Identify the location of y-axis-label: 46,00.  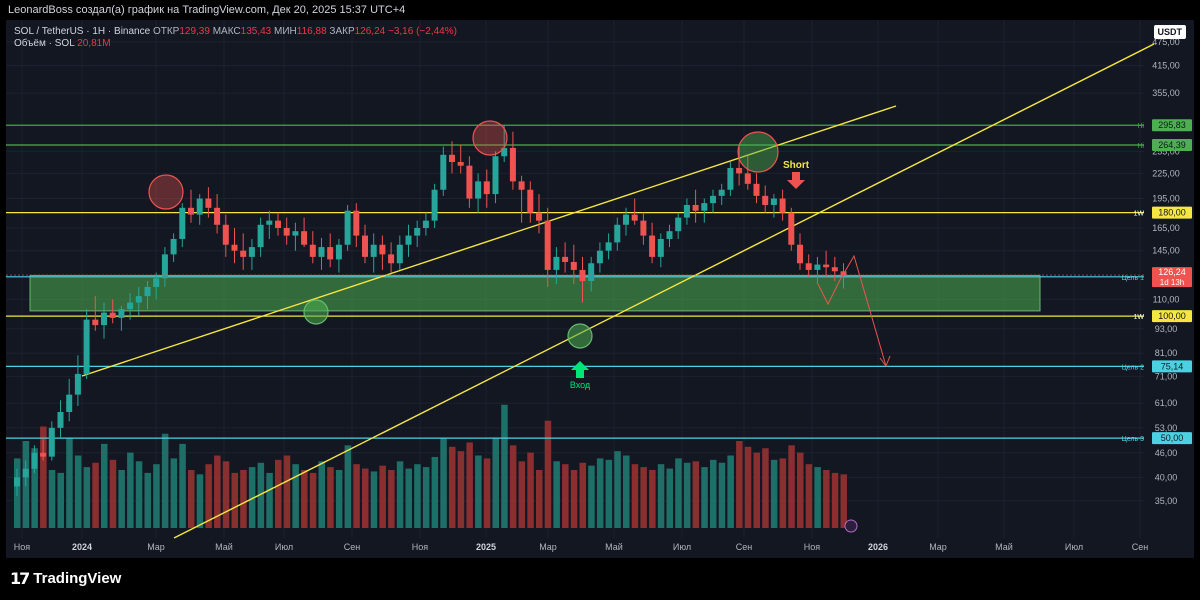
(1166, 453).